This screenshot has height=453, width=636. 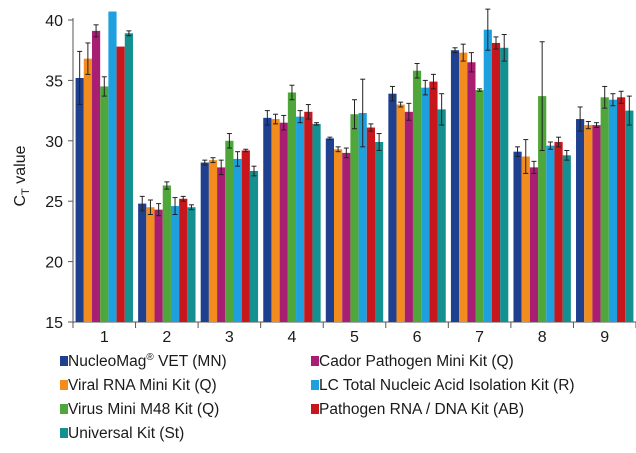 I want to click on x-tick-label: 4, so click(x=291, y=337).